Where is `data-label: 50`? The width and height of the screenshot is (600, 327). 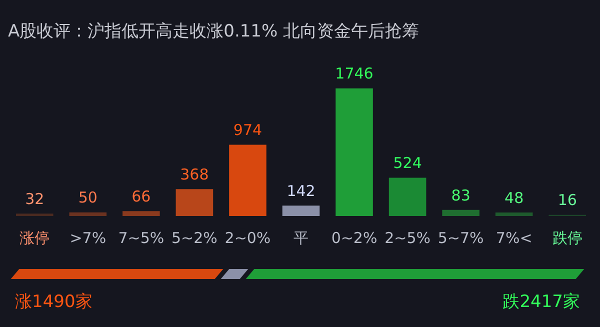
data-label: 50 is located at coordinates (88, 197).